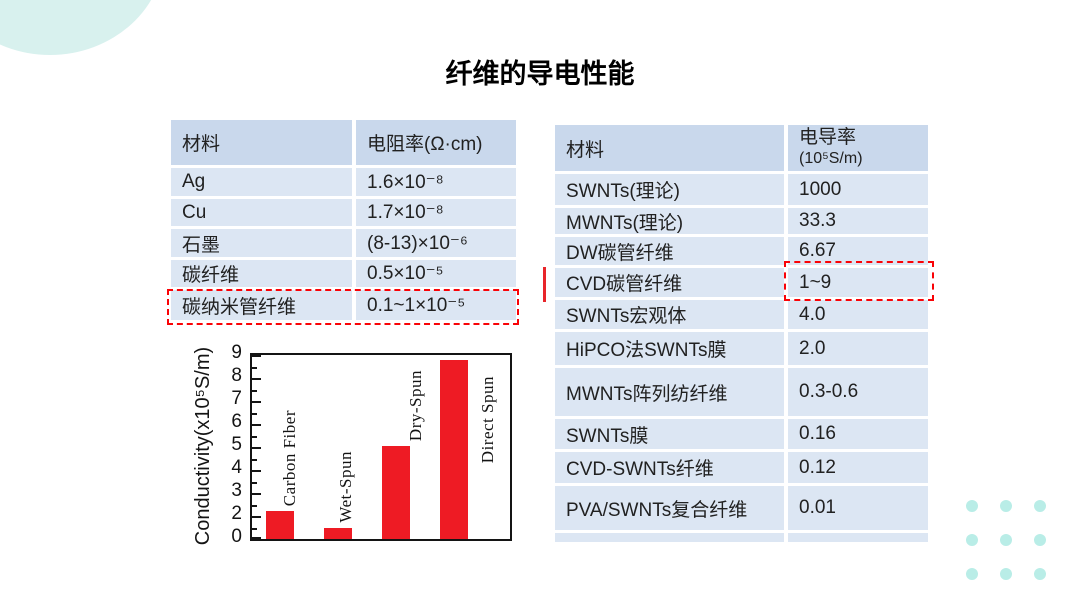 This screenshot has width=1080, height=607. I want to click on table-header-row: 材料 电阻率(Ω·cm), so click(343, 142).